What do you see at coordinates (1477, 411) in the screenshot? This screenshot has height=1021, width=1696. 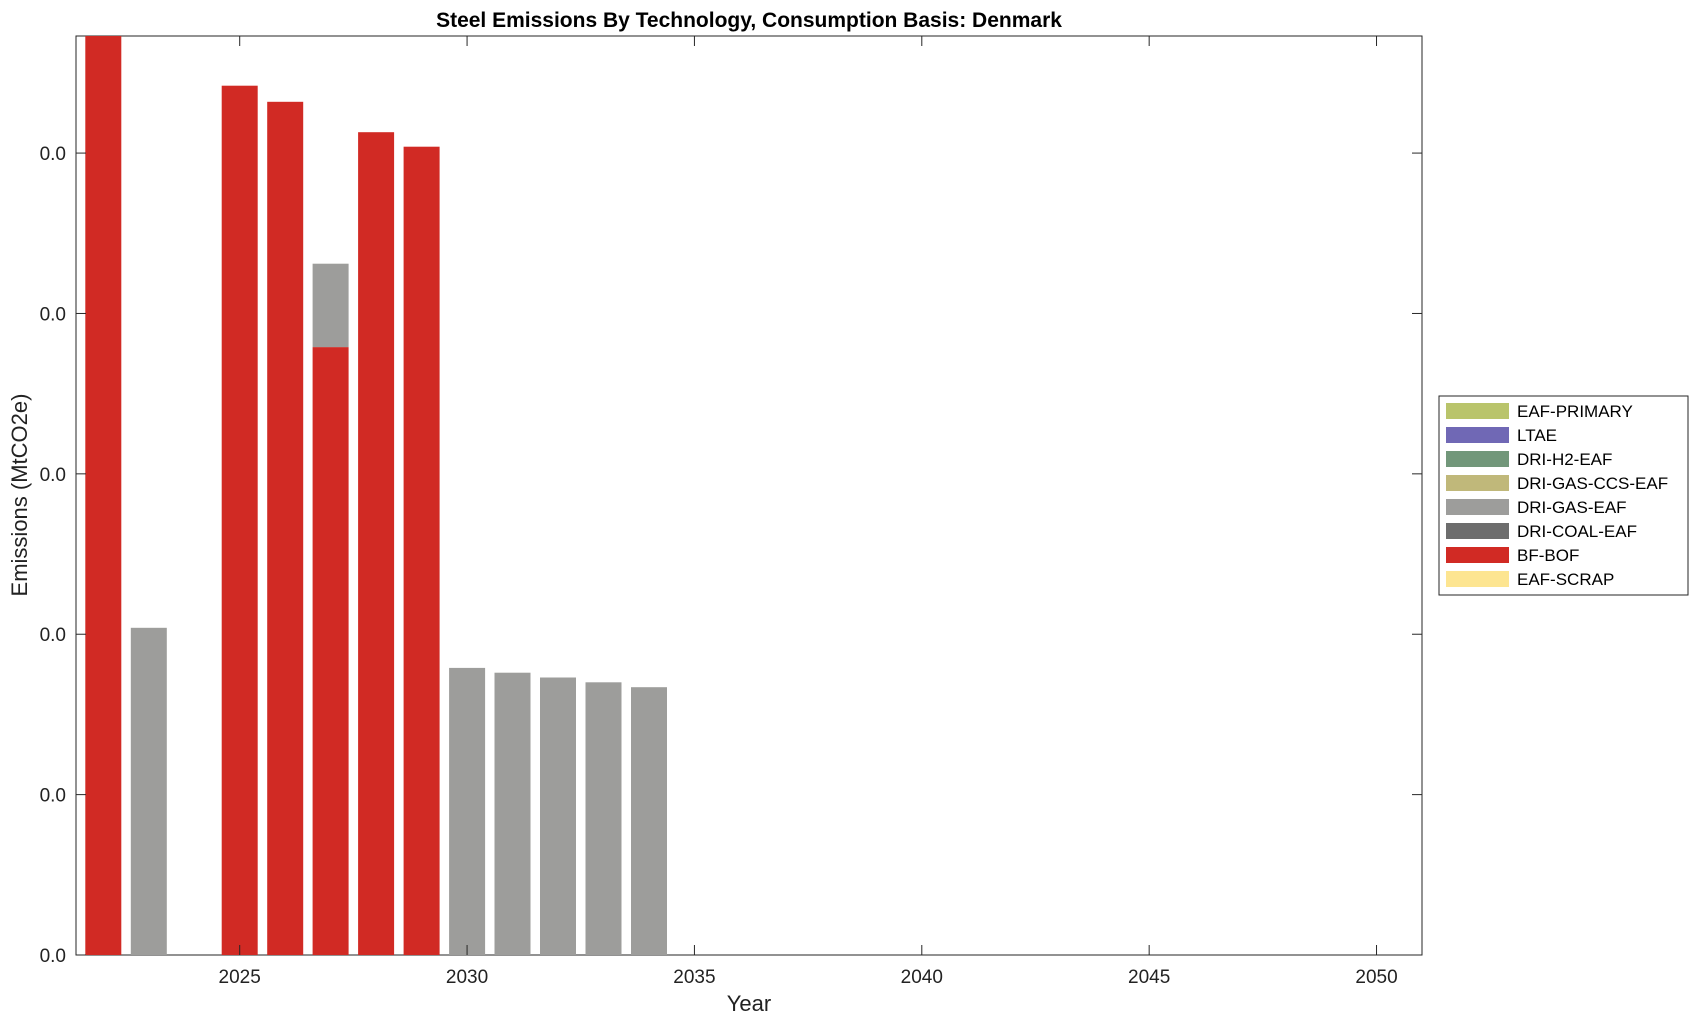 I see `legend-swatch-eaf-primary` at bounding box center [1477, 411].